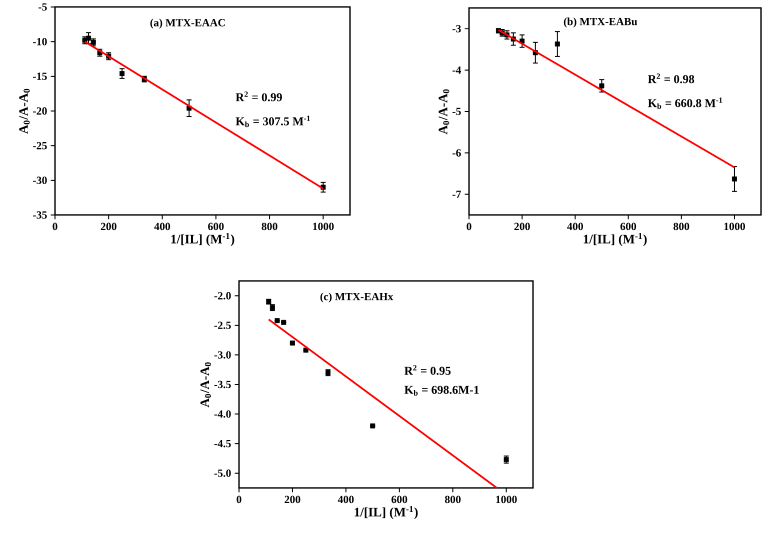 The image size is (767, 538). What do you see at coordinates (671, 78) in the screenshot?
I see `annotation: R$^{2}$ = 0.98` at bounding box center [671, 78].